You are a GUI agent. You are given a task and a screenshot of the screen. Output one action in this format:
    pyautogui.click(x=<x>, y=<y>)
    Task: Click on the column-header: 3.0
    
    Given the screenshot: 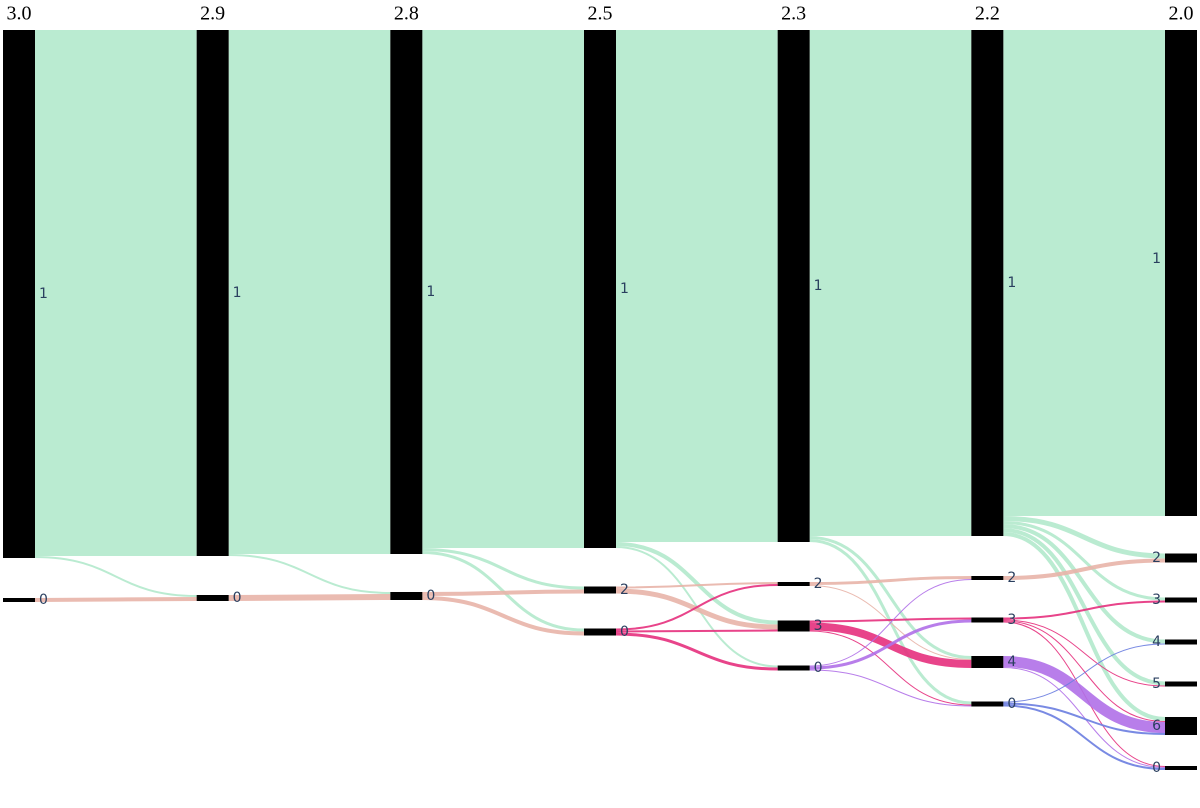 What is the action you would take?
    pyautogui.click(x=19, y=14)
    